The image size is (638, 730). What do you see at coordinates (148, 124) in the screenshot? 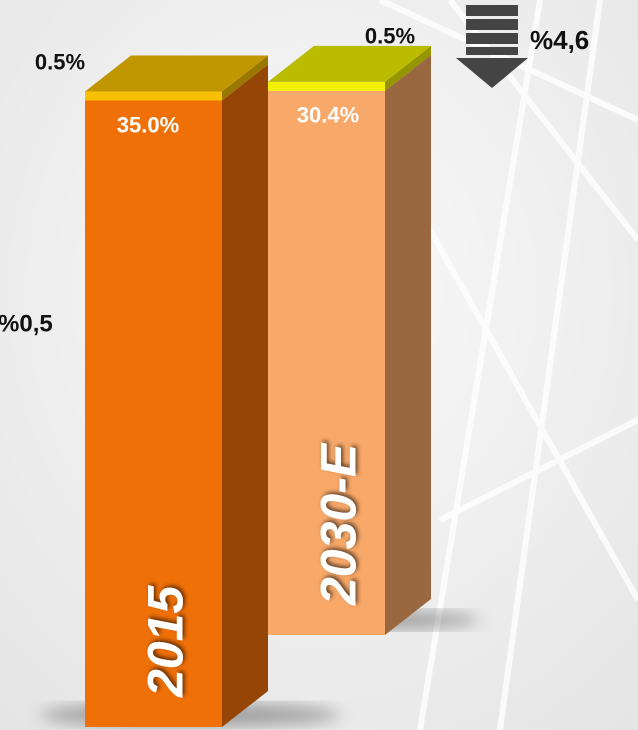
I see `value-label: 35.0%` at bounding box center [148, 124].